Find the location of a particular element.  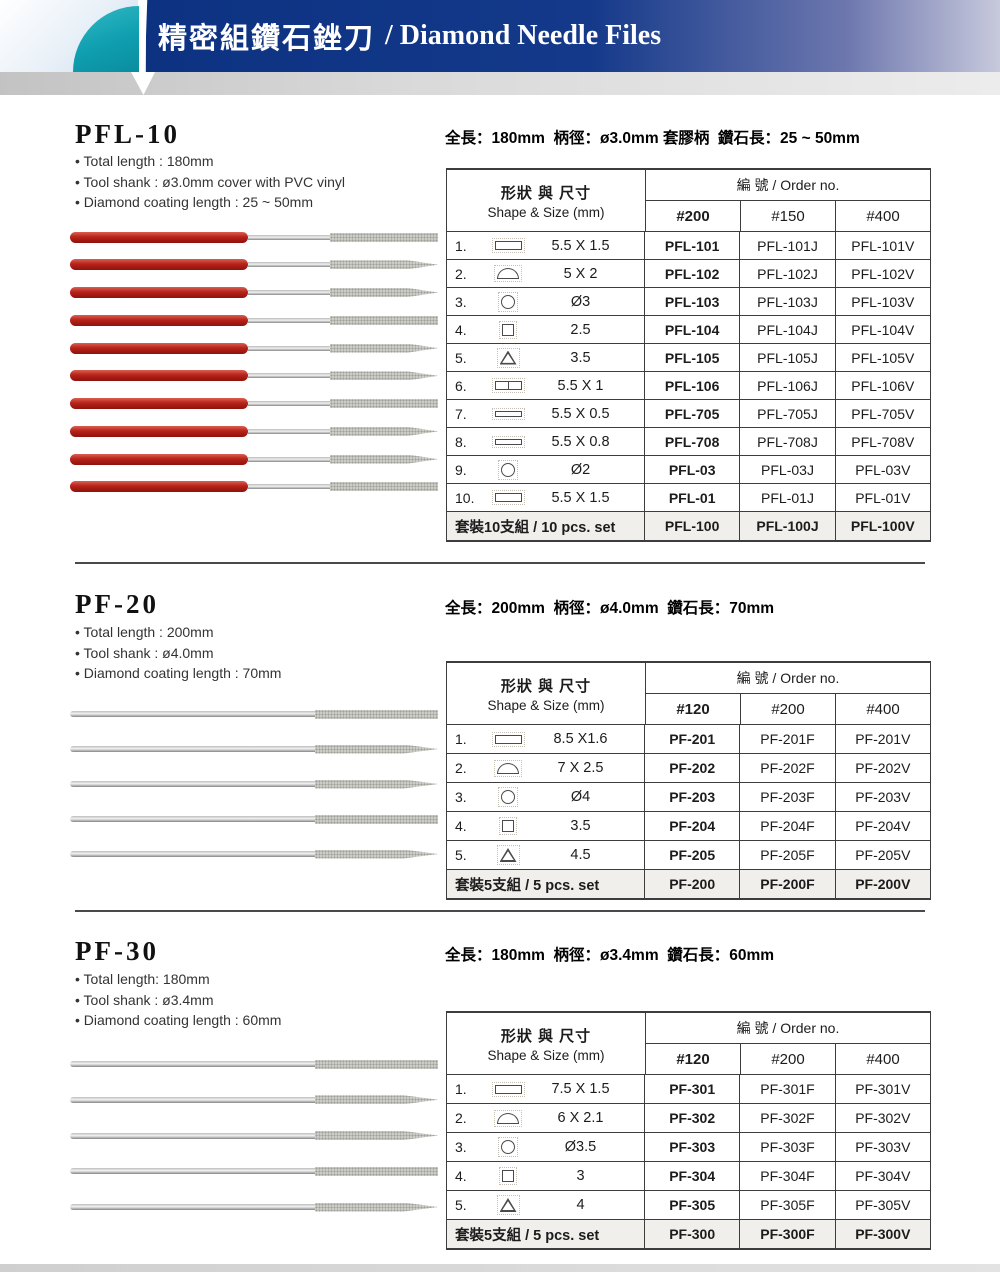

order-no-value: PF-205F is located at coordinates (786, 855).